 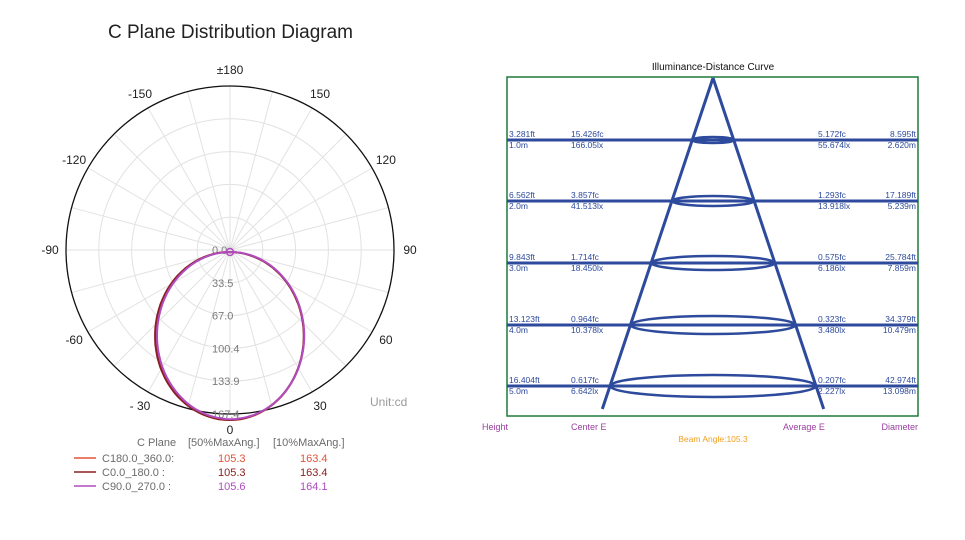 I want to click on row-avg-fc: 1.293fc, so click(x=832, y=195).